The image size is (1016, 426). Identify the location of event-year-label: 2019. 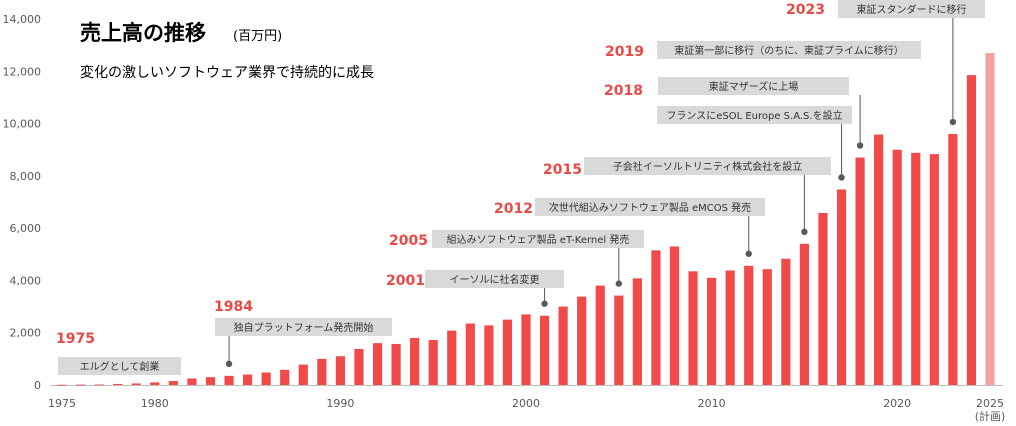
(624, 52).